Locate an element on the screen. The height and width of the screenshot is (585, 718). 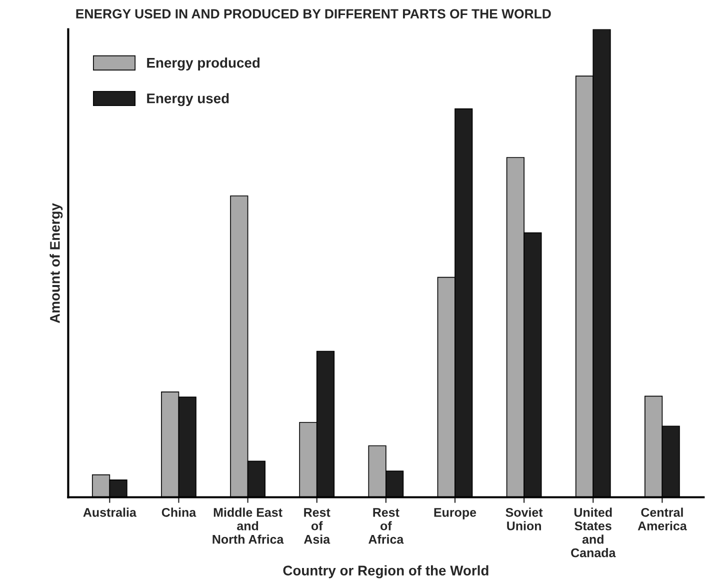
x-tick-label: Rest of Asia is located at coordinates (317, 526).